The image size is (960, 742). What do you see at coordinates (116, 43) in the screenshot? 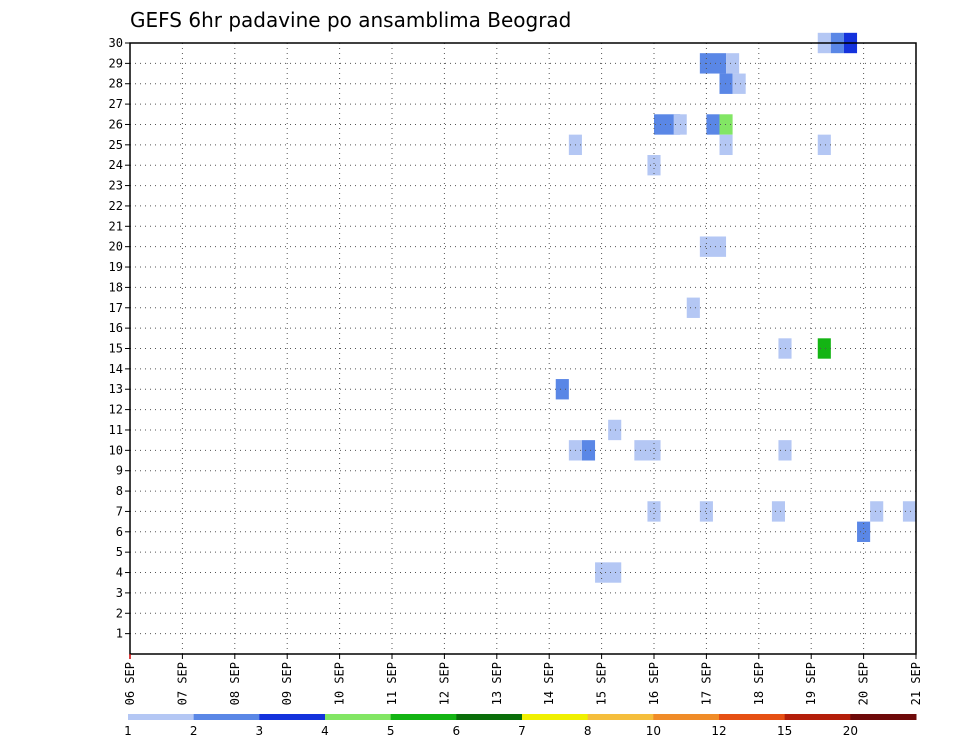
I see `y-tick-label: 30` at bounding box center [116, 43].